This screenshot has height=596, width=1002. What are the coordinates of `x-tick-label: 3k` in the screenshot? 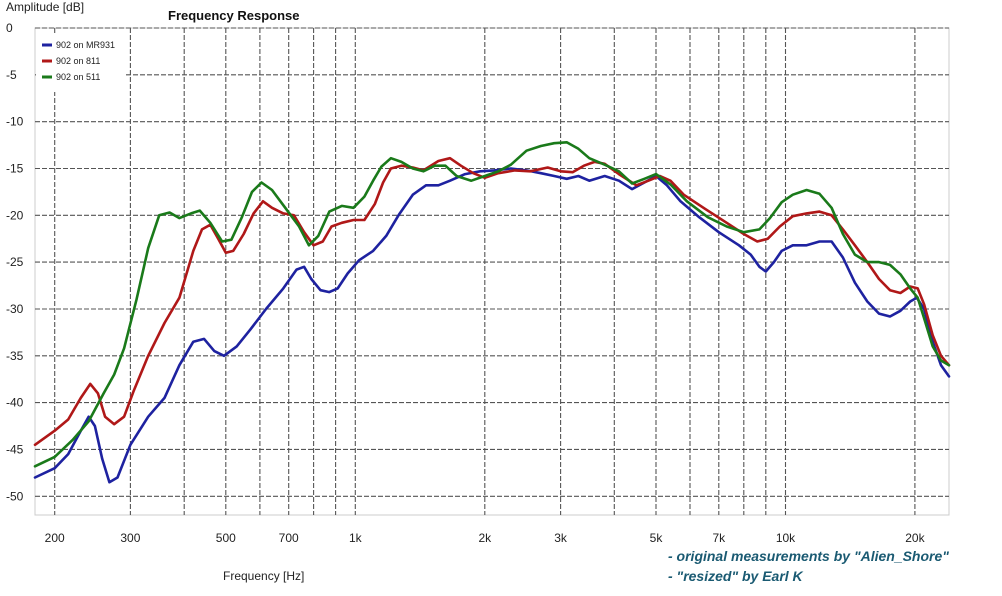 It's located at (561, 538).